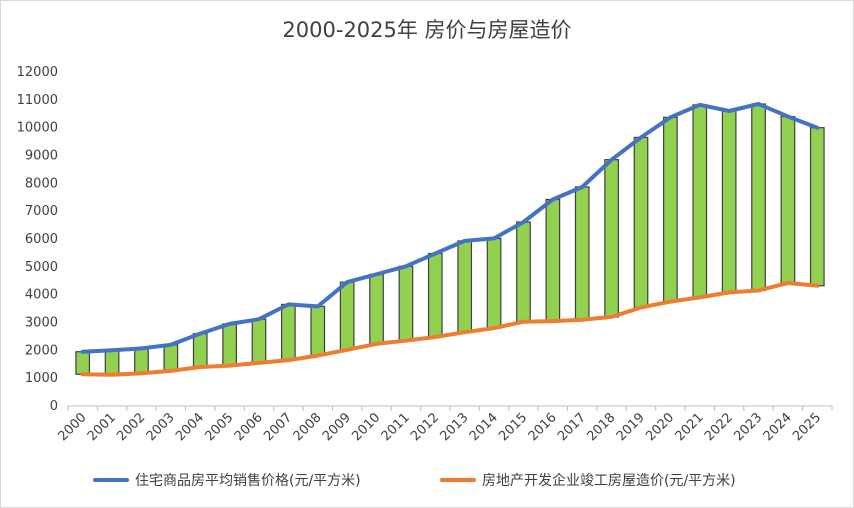 This screenshot has width=854, height=508. What do you see at coordinates (37, 128) in the screenshot?
I see `y-tick-label: 10000` at bounding box center [37, 128].